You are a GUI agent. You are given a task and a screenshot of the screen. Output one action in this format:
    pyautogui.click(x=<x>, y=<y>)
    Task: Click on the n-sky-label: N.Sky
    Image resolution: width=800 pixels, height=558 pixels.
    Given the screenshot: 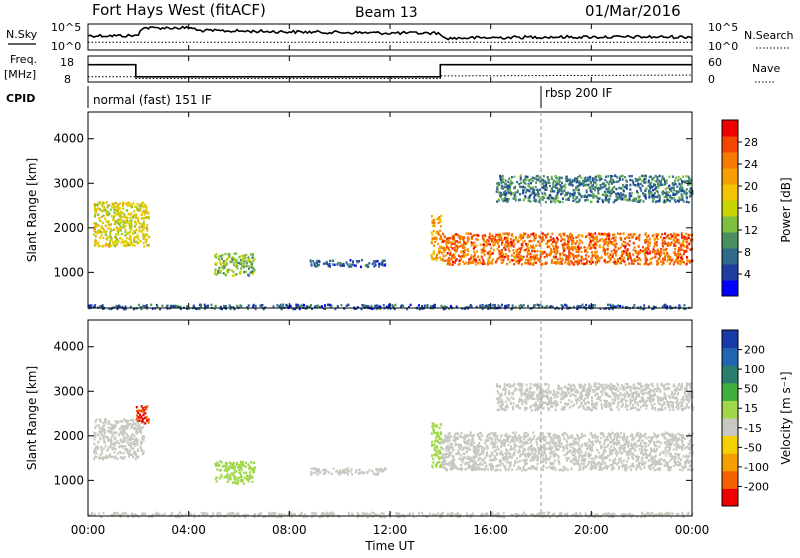 What is the action you would take?
    pyautogui.click(x=22, y=34)
    